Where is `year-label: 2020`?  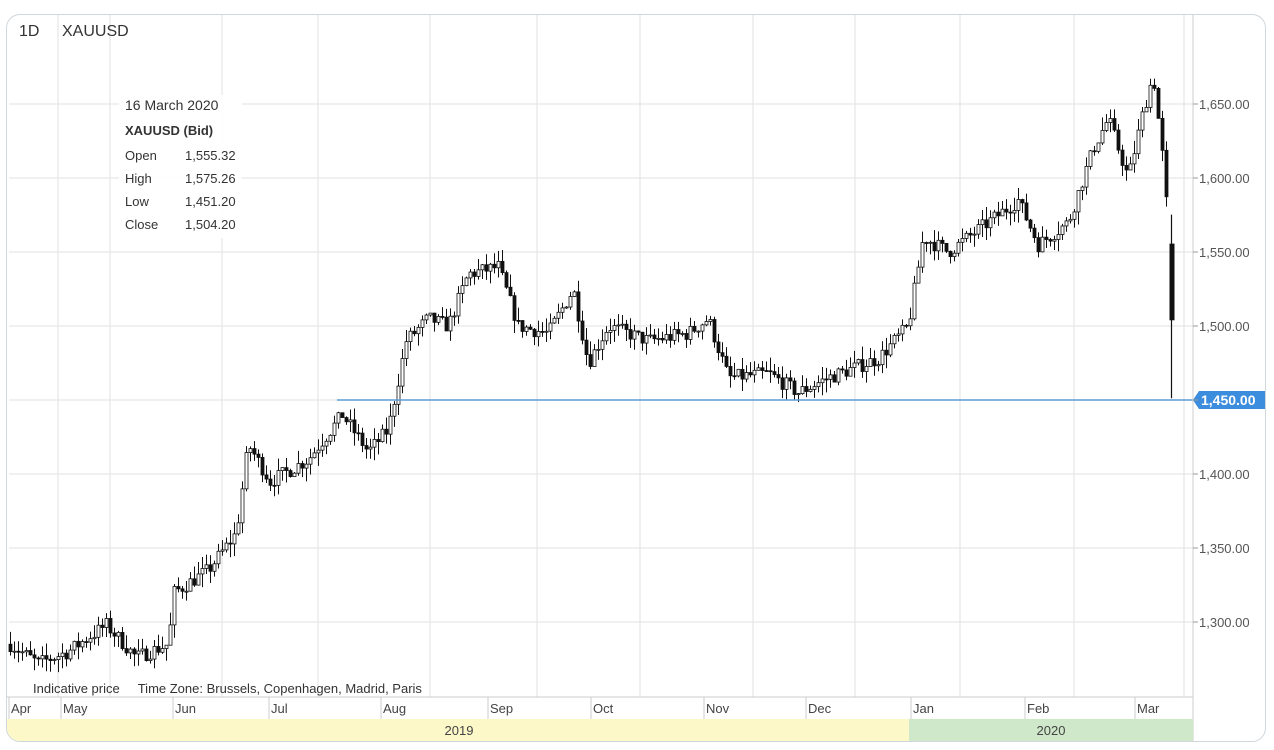 year-label: 2020 is located at coordinates (1051, 730).